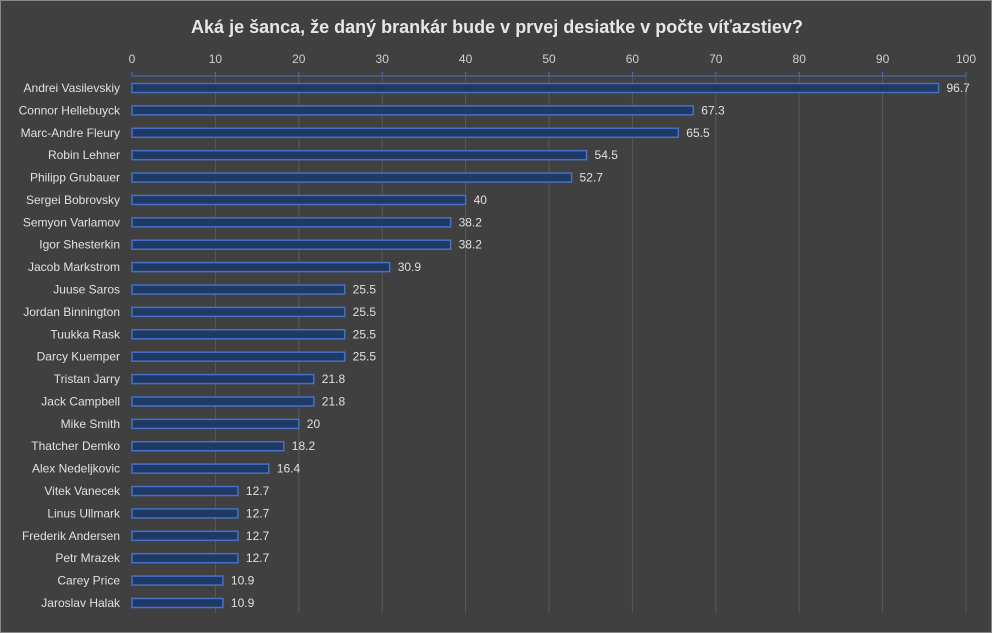 The width and height of the screenshot is (992, 633). Describe the element at coordinates (88, 558) in the screenshot. I see `category-label: Petr Mrazek` at that location.